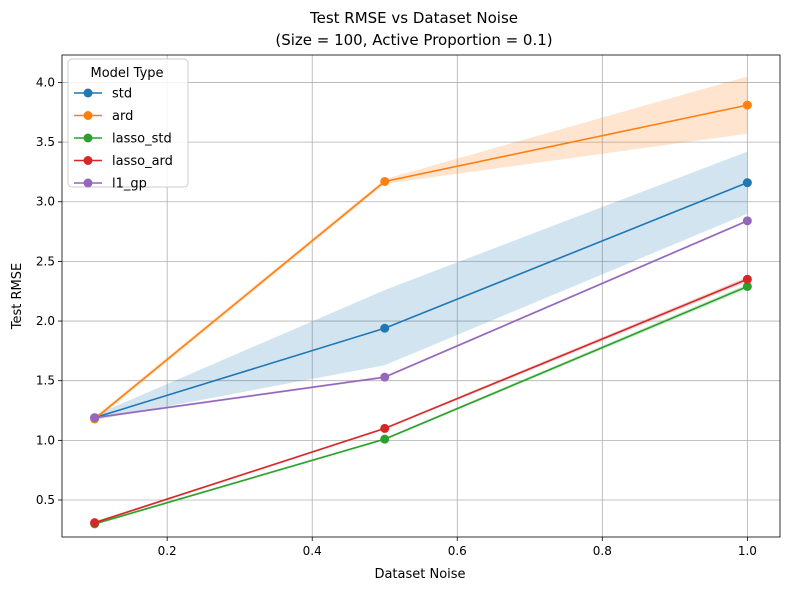 Image resolution: width=790 pixels, height=590 pixels. Describe the element at coordinates (45, 381) in the screenshot. I see `y-tick-label: 1.5` at that location.